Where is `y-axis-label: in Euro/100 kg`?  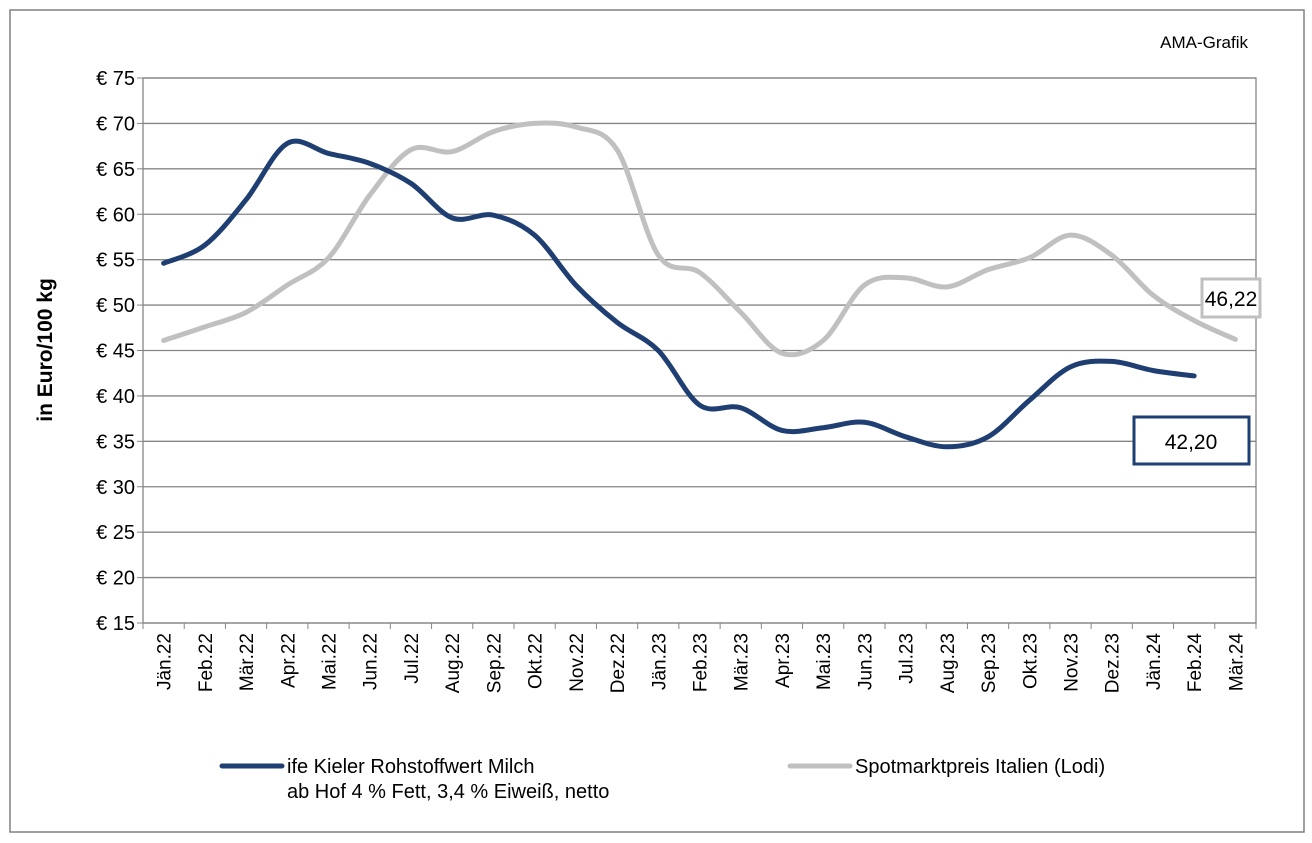
y-axis-label: in Euro/100 kg is located at coordinates (45, 350).